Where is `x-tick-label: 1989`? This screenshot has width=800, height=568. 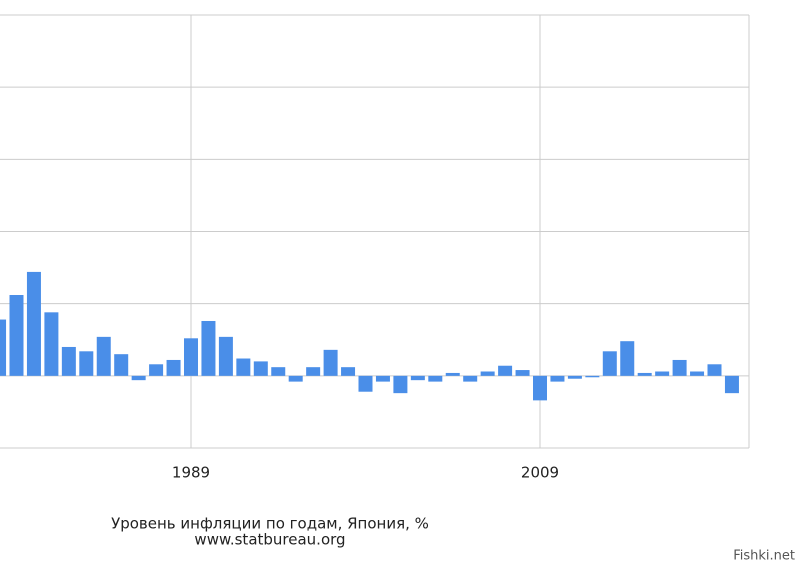 x-tick-label: 1989 is located at coordinates (191, 473).